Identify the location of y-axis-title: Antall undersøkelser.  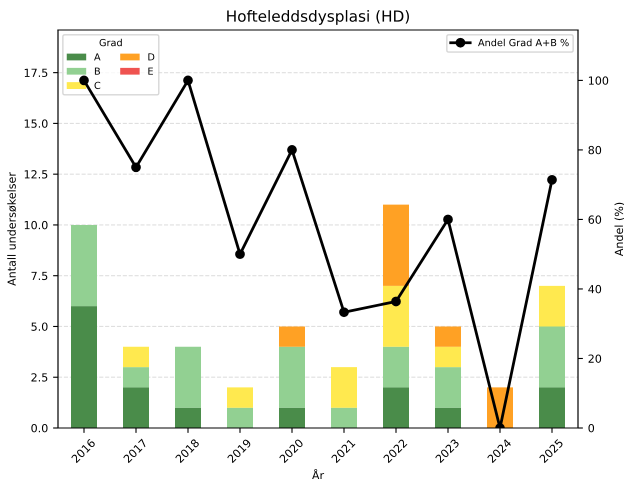
(11, 229).